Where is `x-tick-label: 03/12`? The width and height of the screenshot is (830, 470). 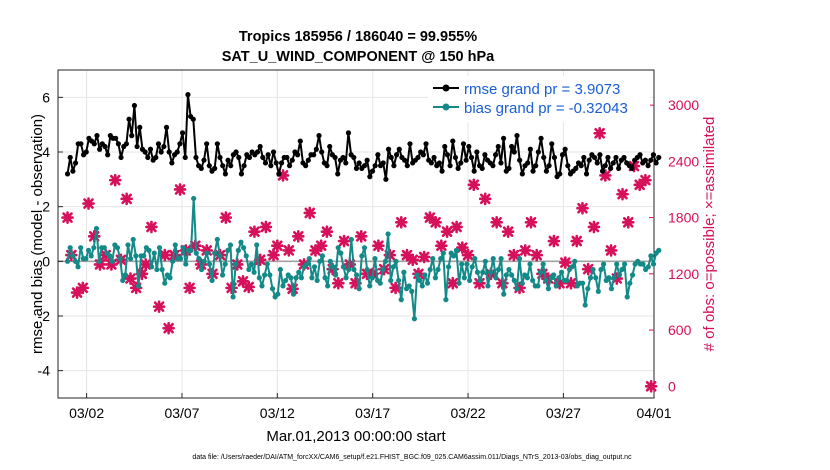
x-tick-label: 03/12 is located at coordinates (277, 413).